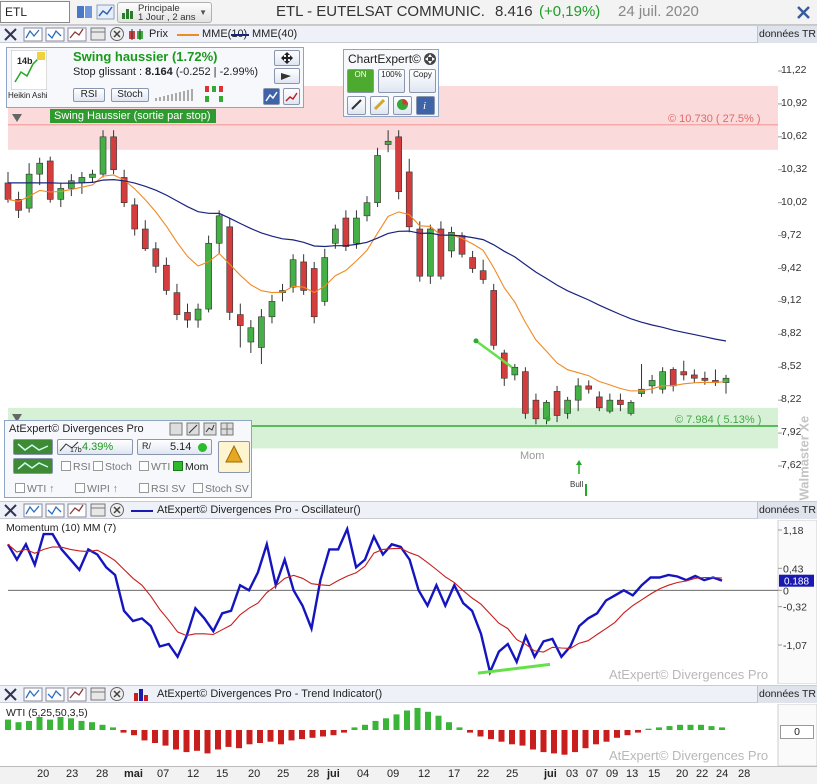  Describe the element at coordinates (112, 467) in the screenshot. I see `checkbox-stoch: Stoch` at that location.